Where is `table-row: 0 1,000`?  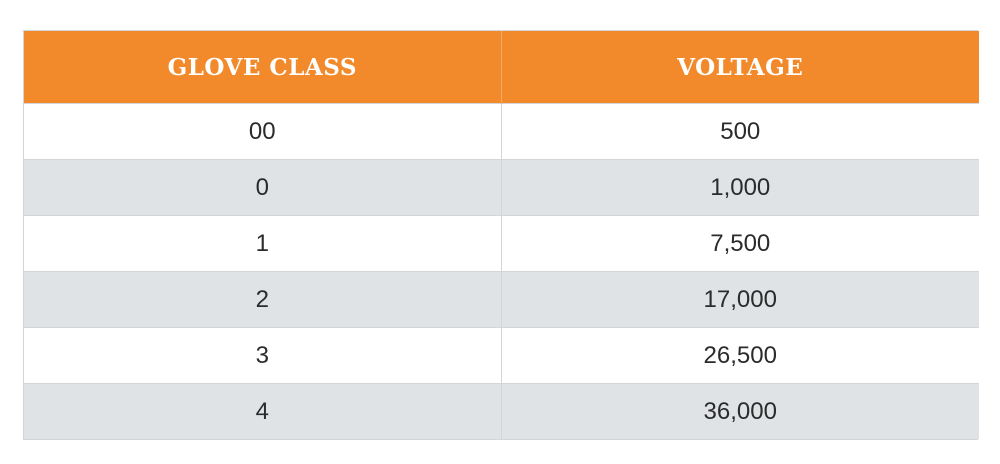 table-row: 0 1,000 is located at coordinates (501, 187).